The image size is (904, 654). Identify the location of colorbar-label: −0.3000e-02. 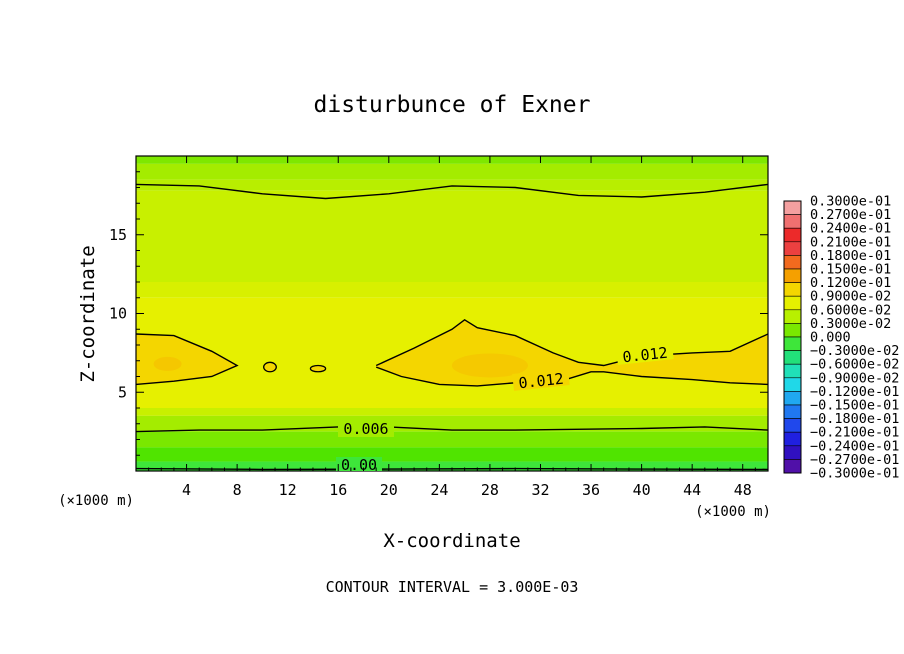
(854, 351).